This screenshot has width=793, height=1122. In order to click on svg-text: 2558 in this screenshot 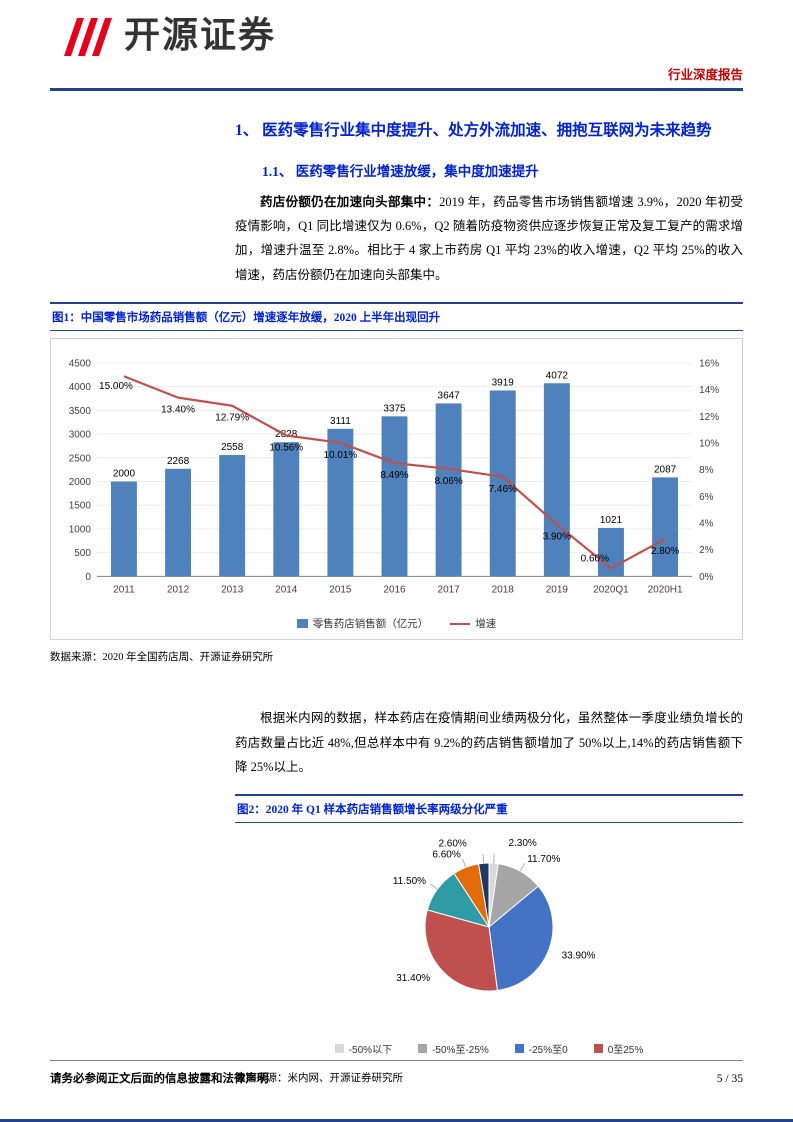, I will do `click(232, 447)`.